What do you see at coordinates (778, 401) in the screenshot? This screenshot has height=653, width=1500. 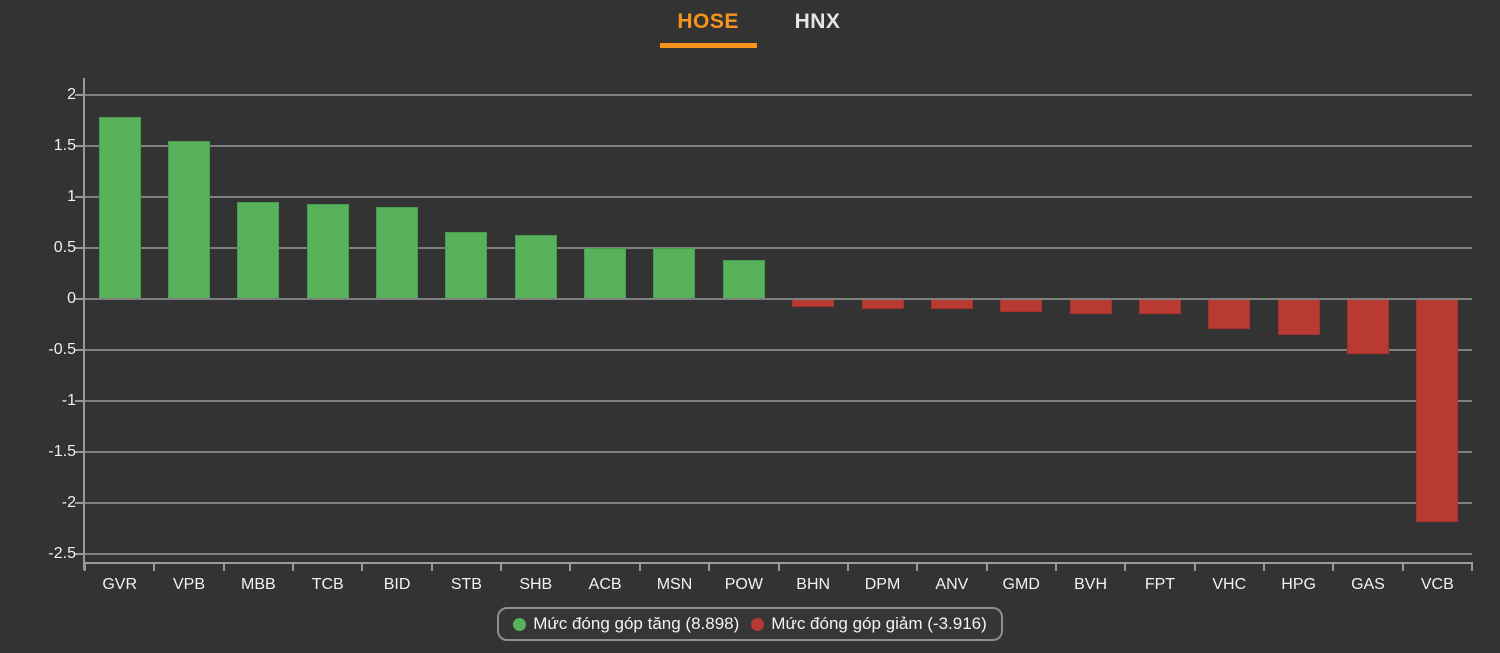 I see `gridline--1` at bounding box center [778, 401].